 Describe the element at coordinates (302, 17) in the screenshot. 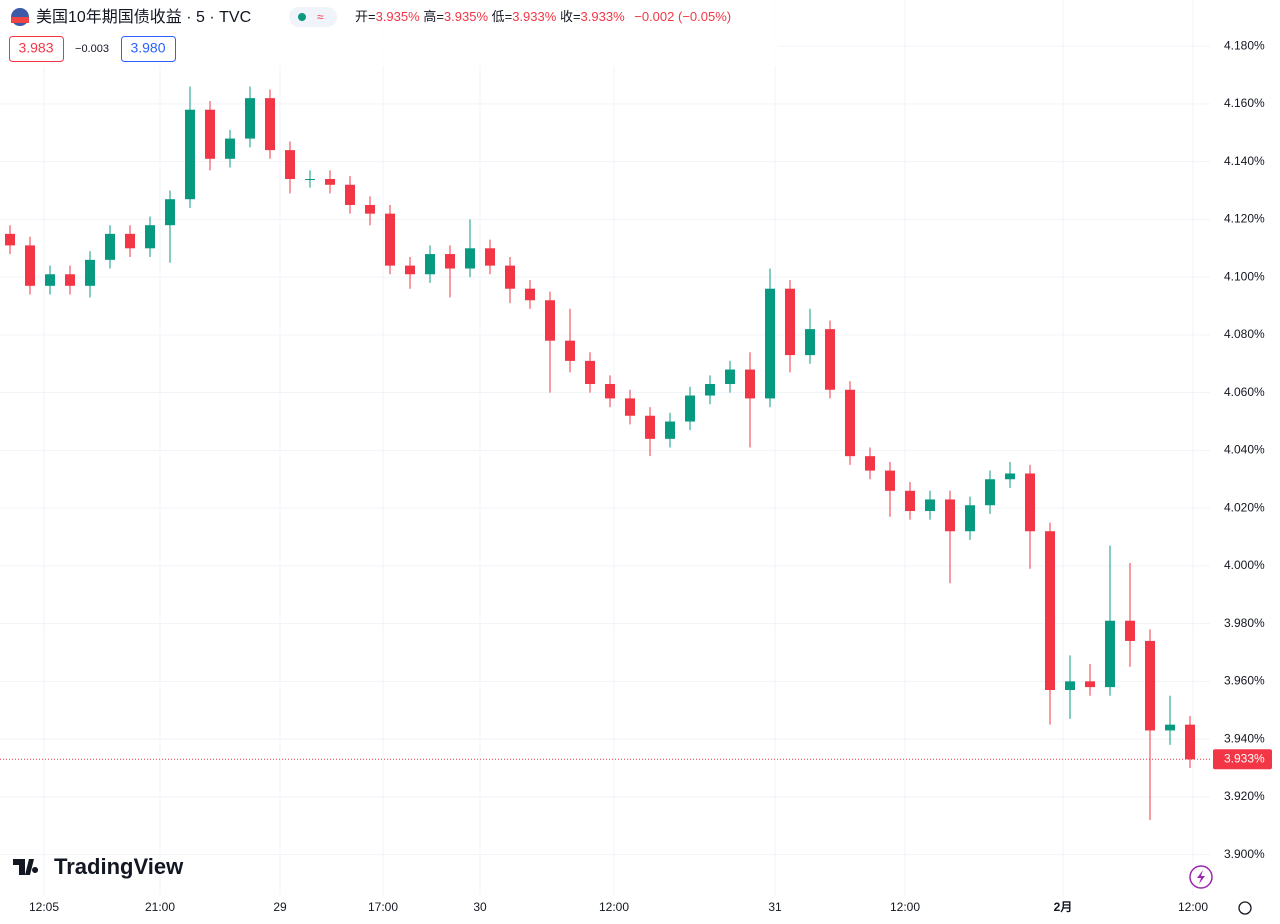

I see `market-dot` at that location.